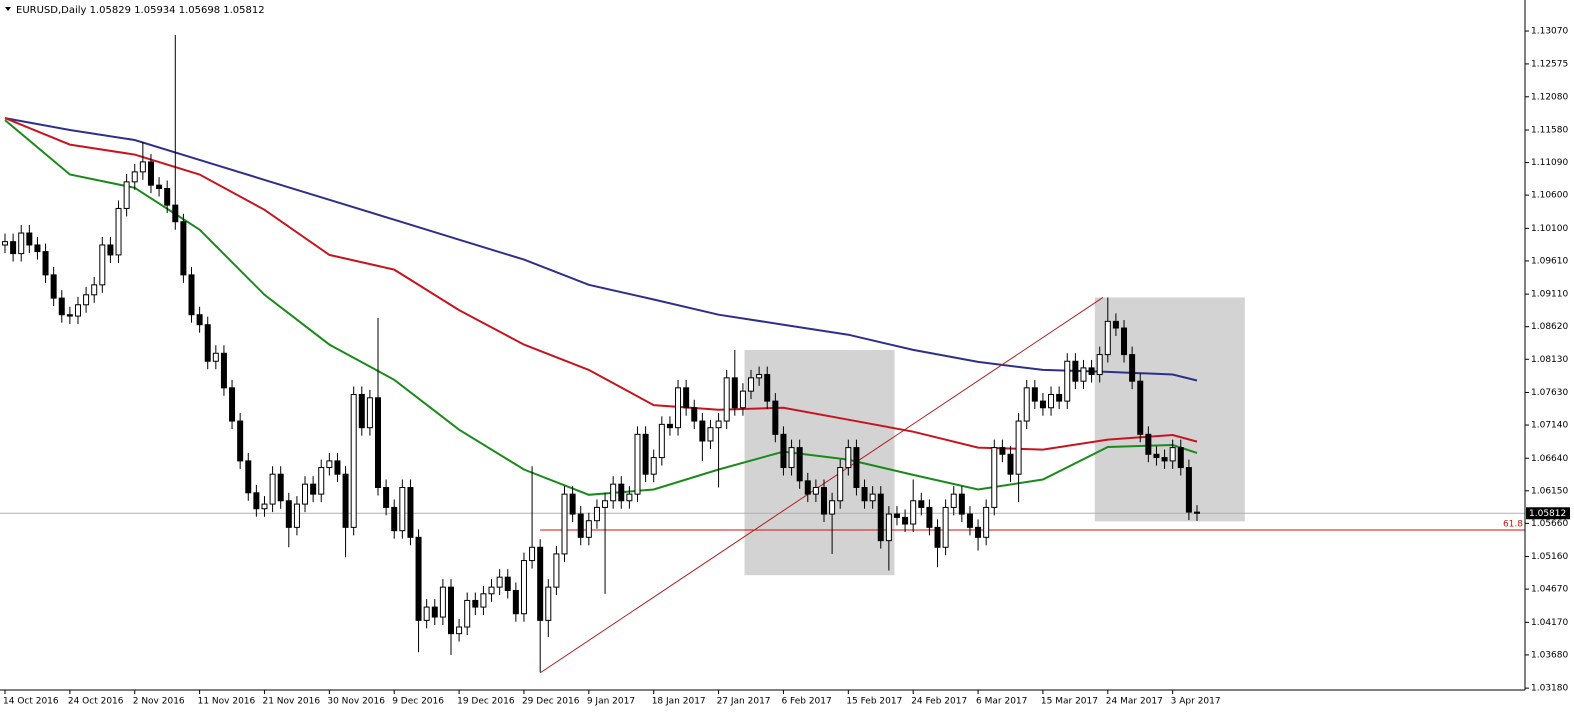 The image size is (1574, 715). I want to click on y-tick-label: 1.09610, so click(1549, 261).